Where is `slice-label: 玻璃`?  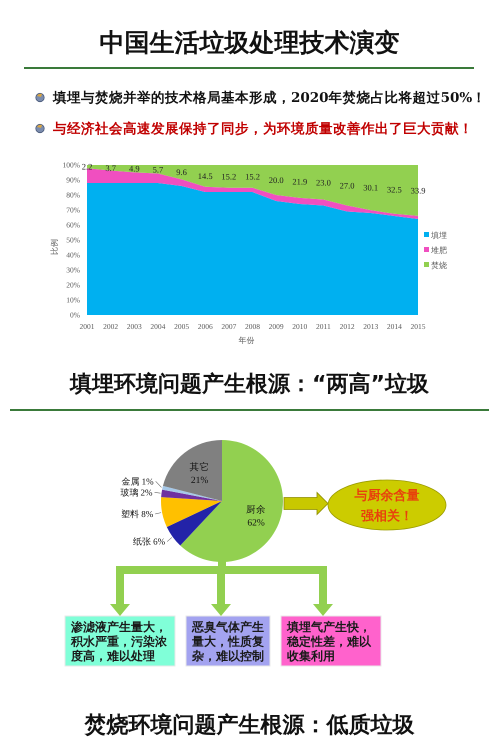
slice-label: 玻璃 is located at coordinates (129, 492).